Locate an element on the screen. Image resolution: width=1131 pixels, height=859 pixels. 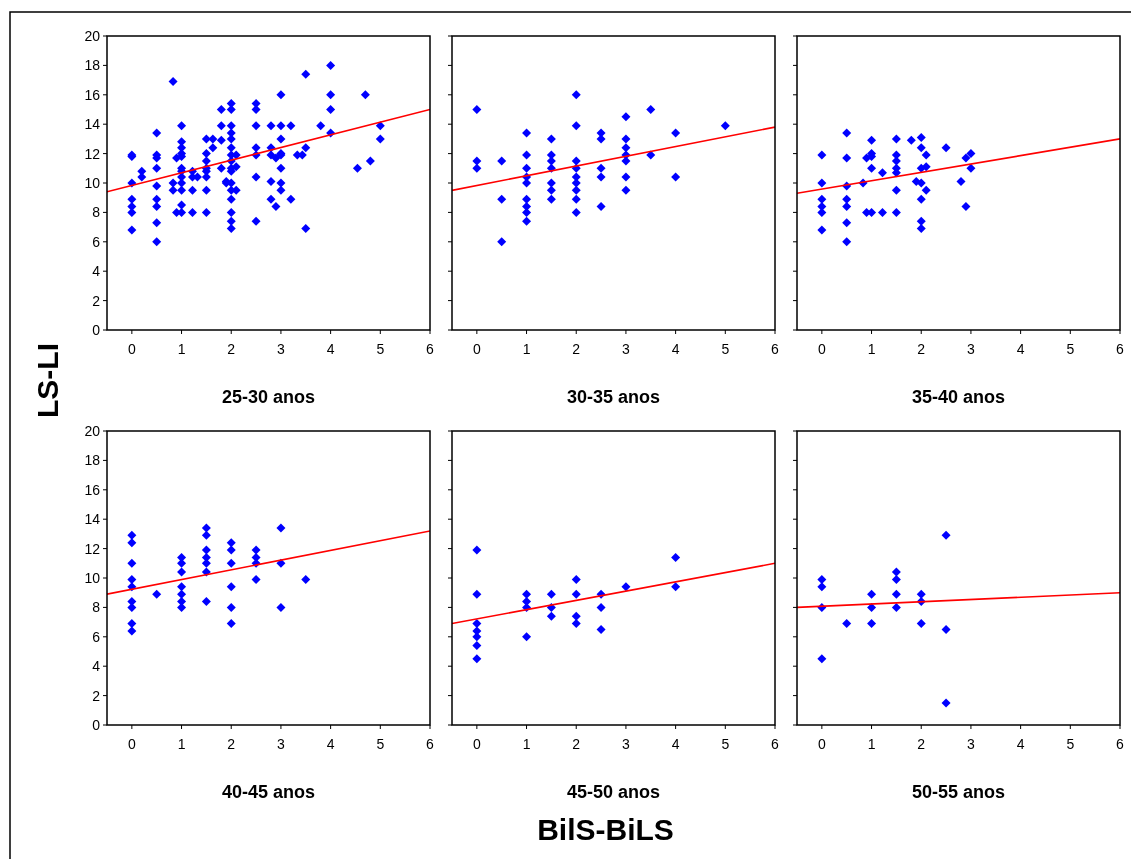
y-tick-label: 20 is located at coordinates (92, 36).